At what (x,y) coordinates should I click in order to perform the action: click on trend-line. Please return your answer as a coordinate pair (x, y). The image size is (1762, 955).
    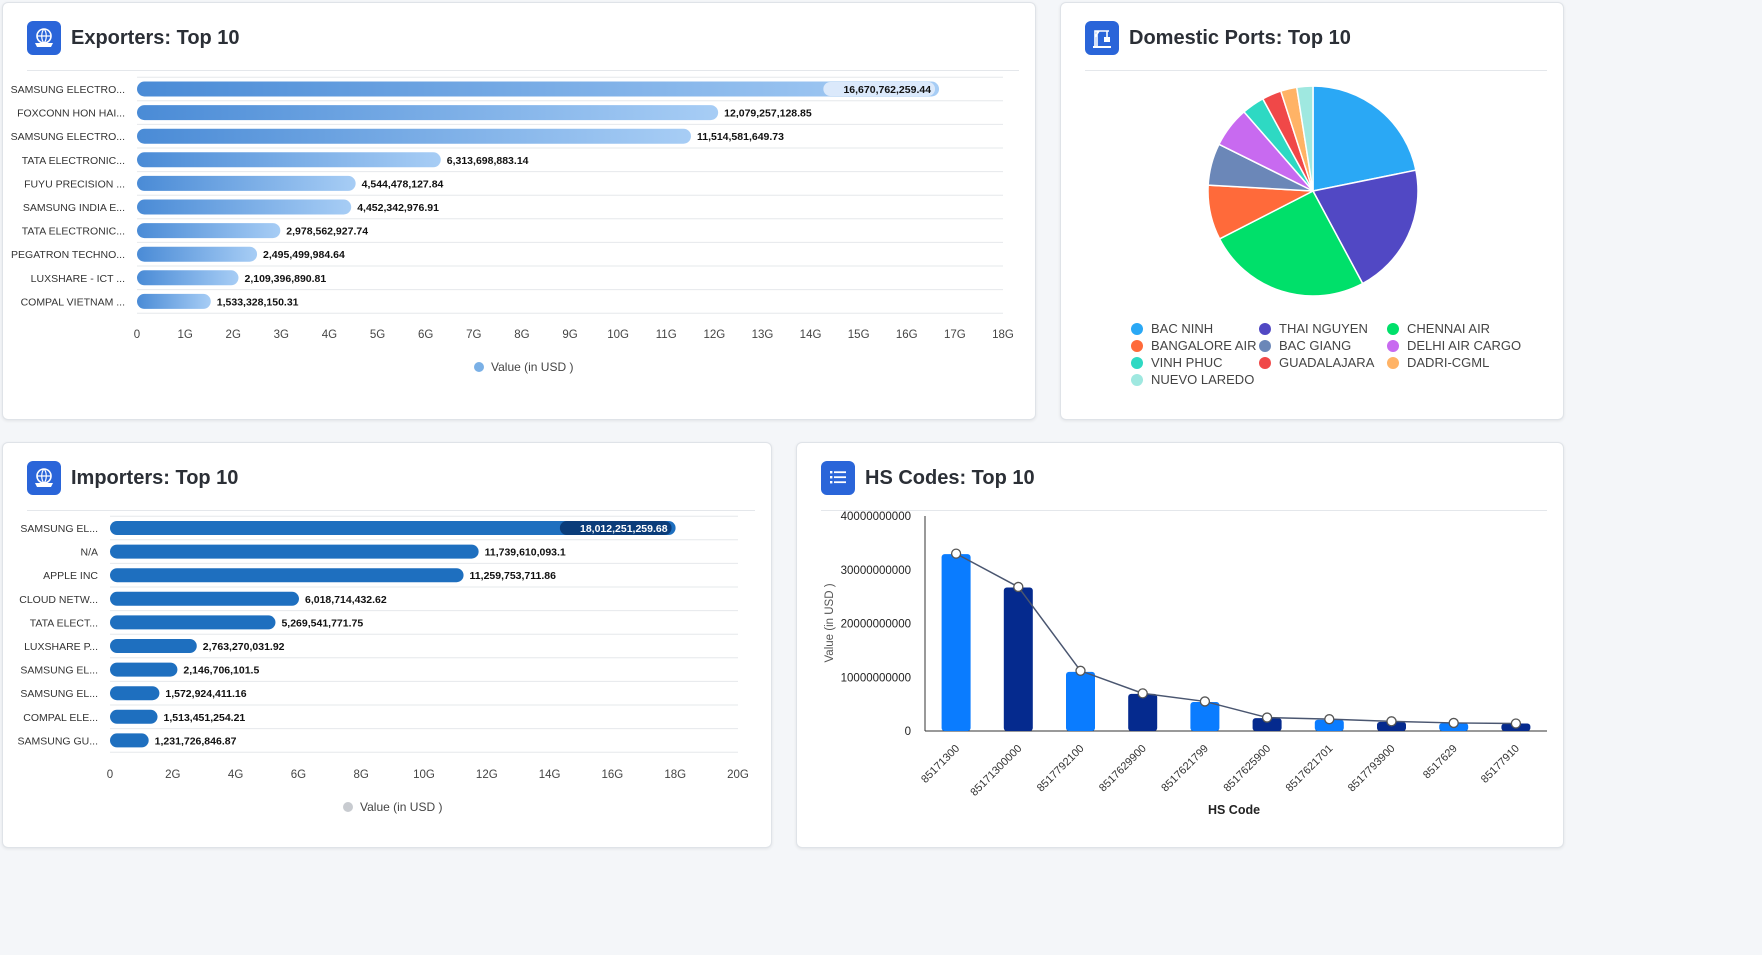
    Looking at the image, I should click on (1235, 638).